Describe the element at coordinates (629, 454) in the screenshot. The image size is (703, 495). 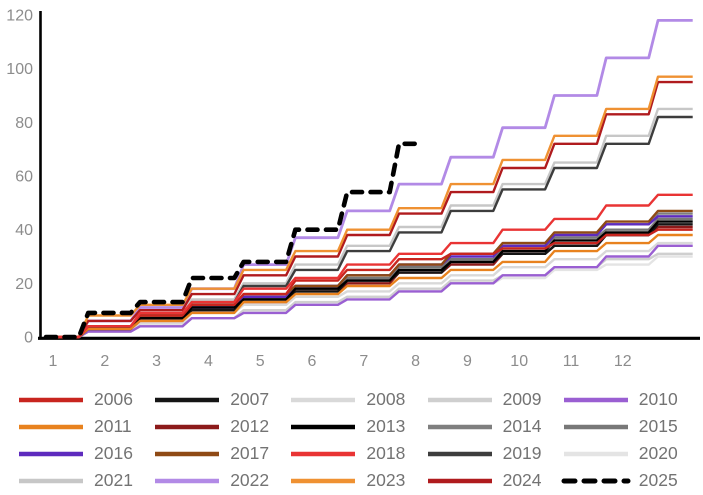
I see `legend-item-2020: 2020` at that location.